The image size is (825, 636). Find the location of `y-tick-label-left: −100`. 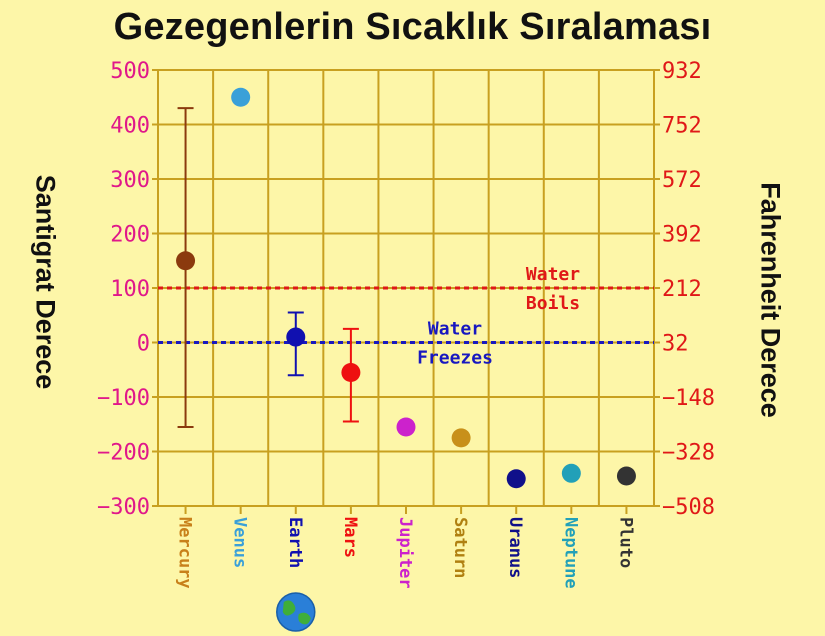

y-tick-label-left: −100 is located at coordinates (123, 398).